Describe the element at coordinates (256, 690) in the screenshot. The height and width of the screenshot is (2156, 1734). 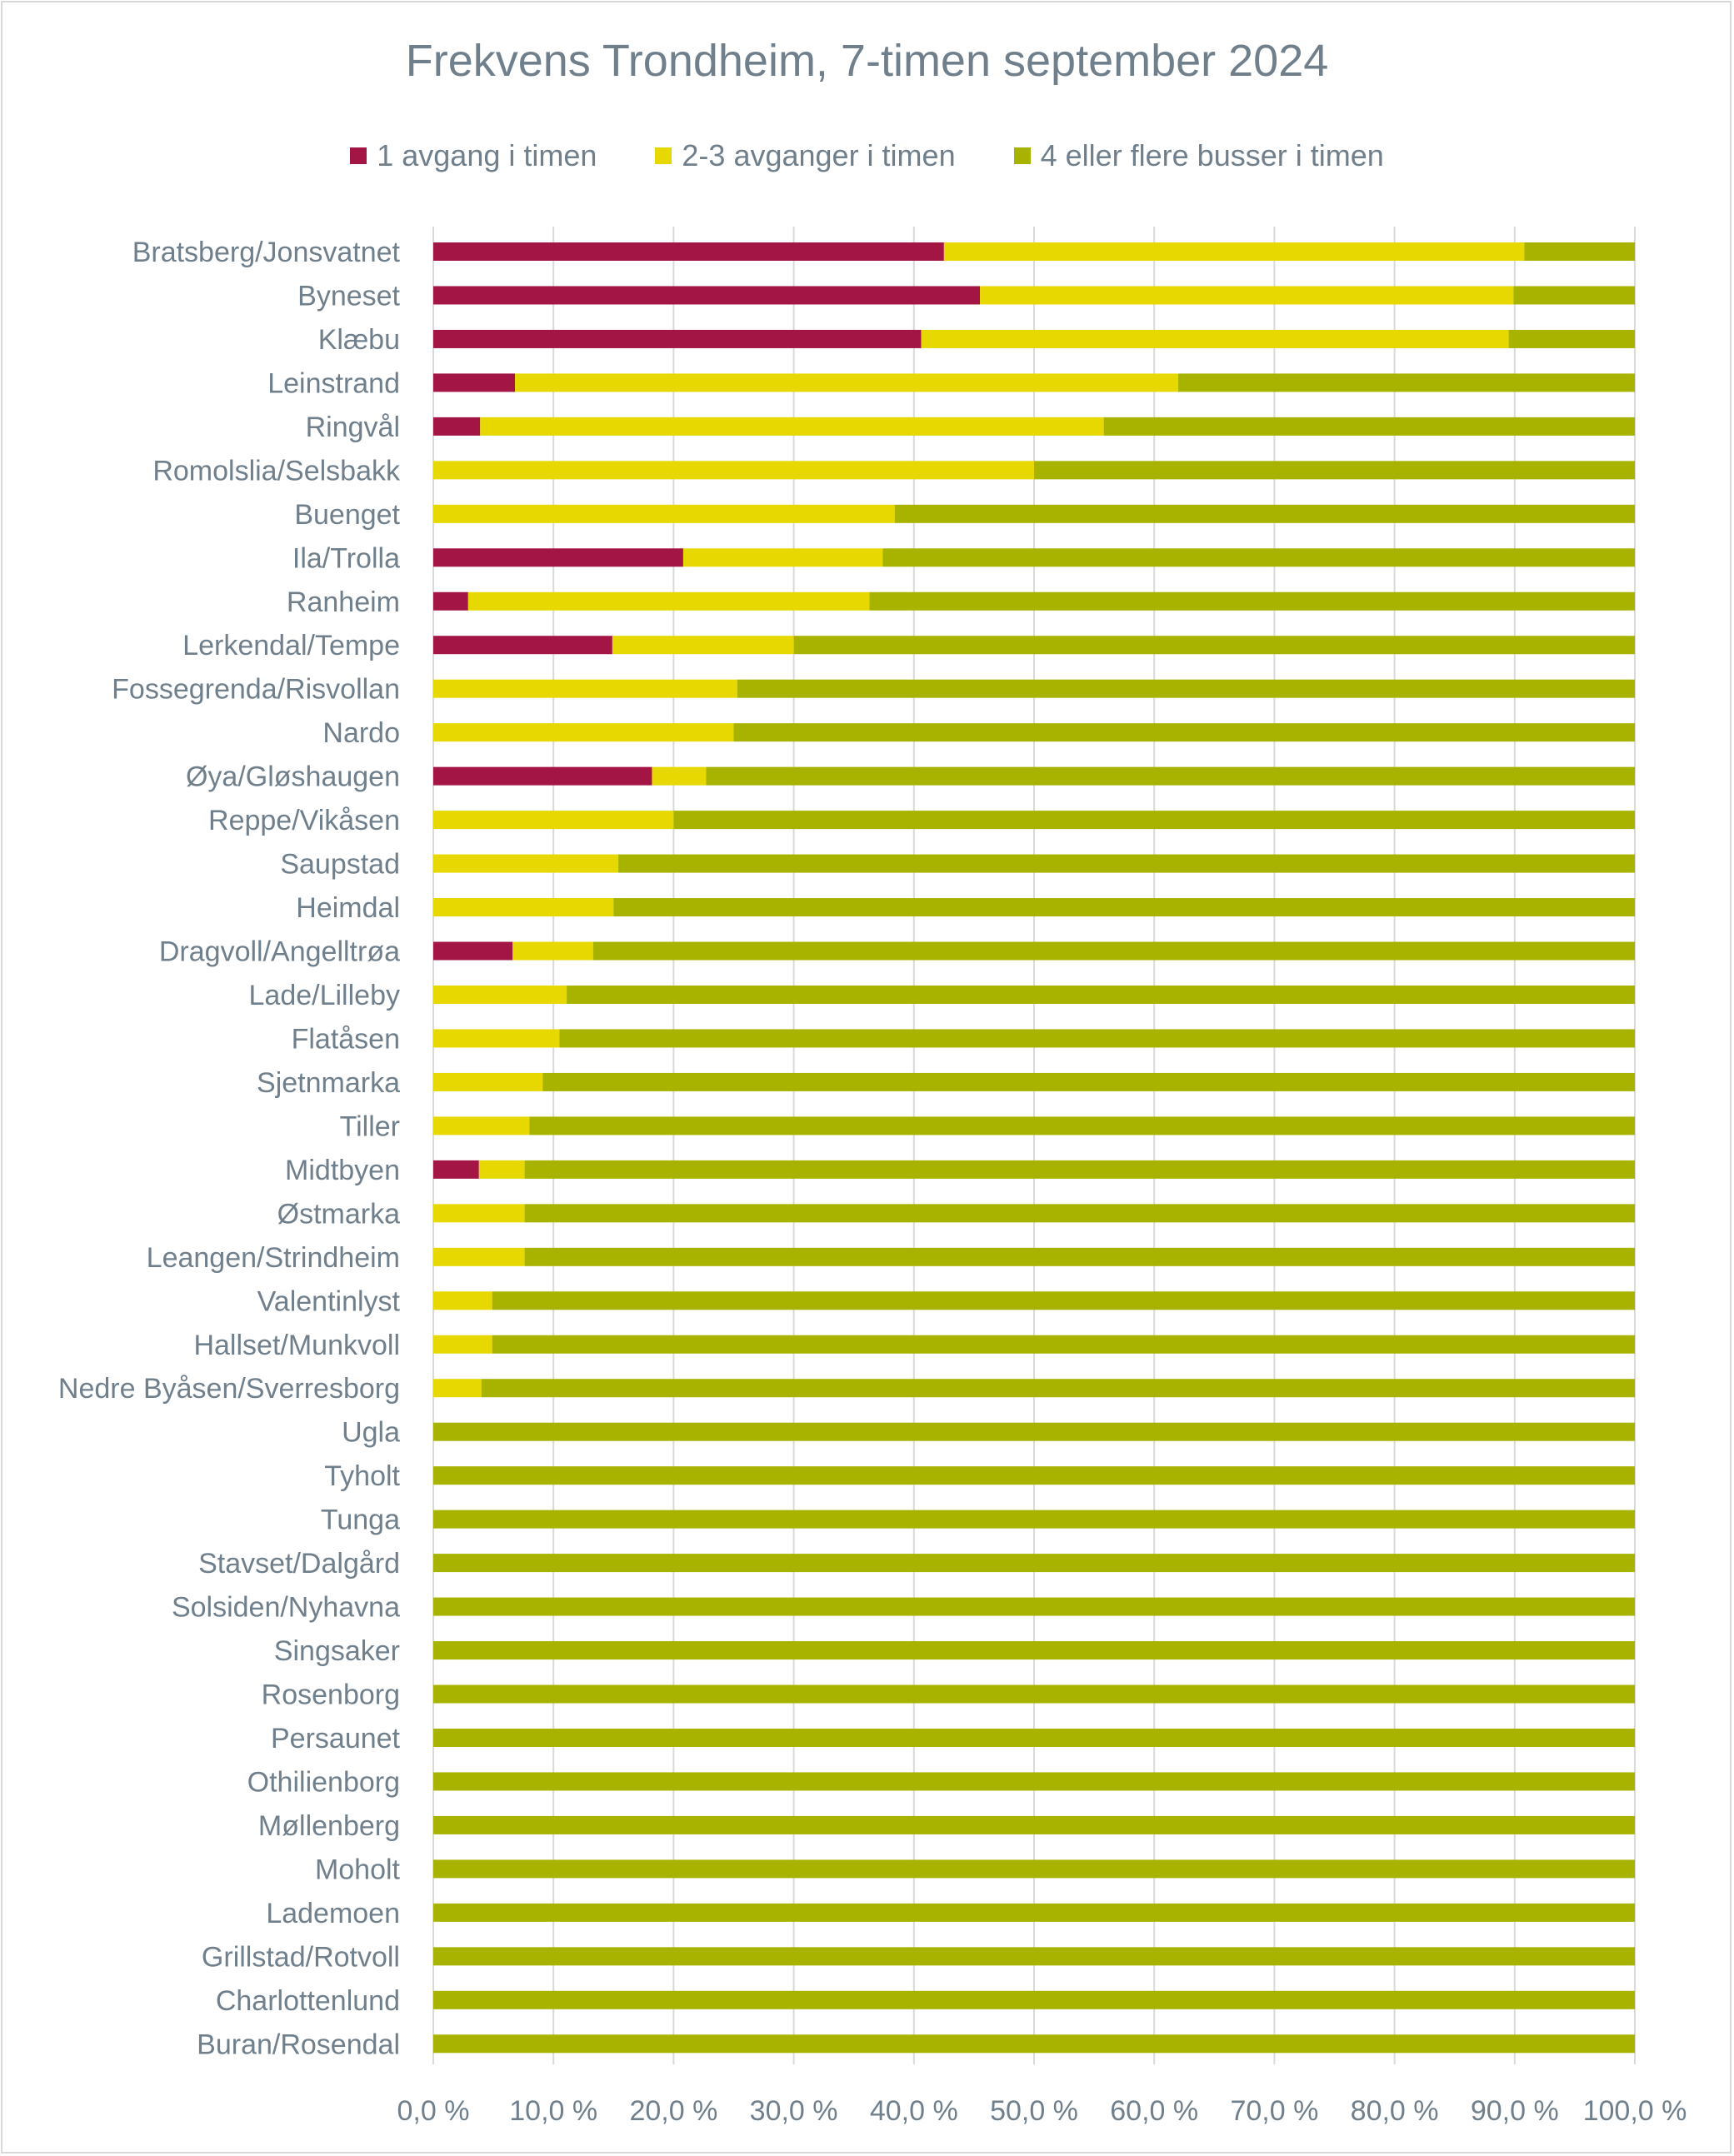
I see `category-label: Fossegrenda/Risvollan` at that location.